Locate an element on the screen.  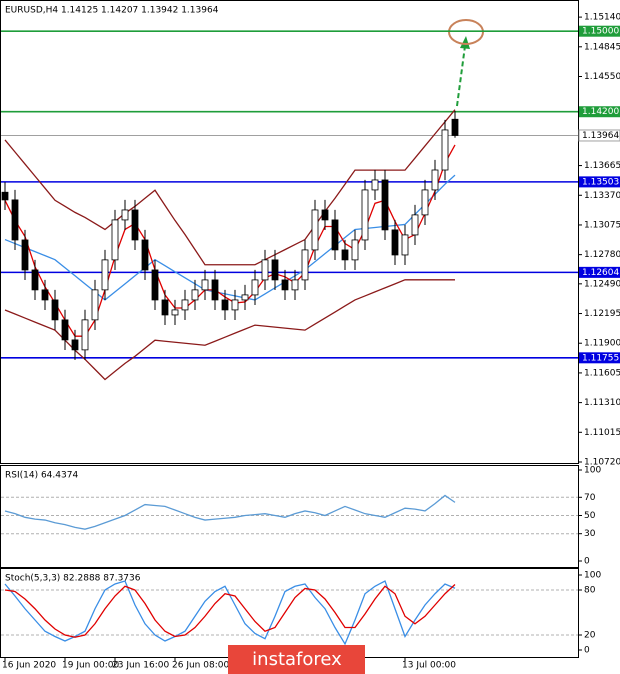
x-tick-label: 23 Jun 16:00 is located at coordinates (140, 666).